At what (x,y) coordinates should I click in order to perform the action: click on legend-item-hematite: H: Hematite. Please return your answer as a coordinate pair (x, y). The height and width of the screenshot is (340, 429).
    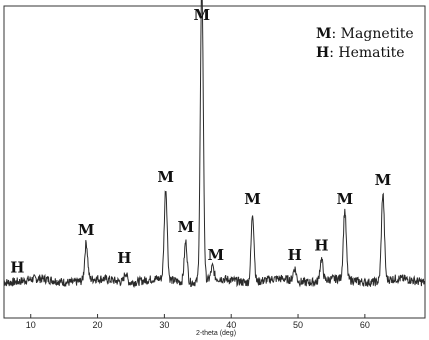
    Looking at the image, I should click on (360, 53).